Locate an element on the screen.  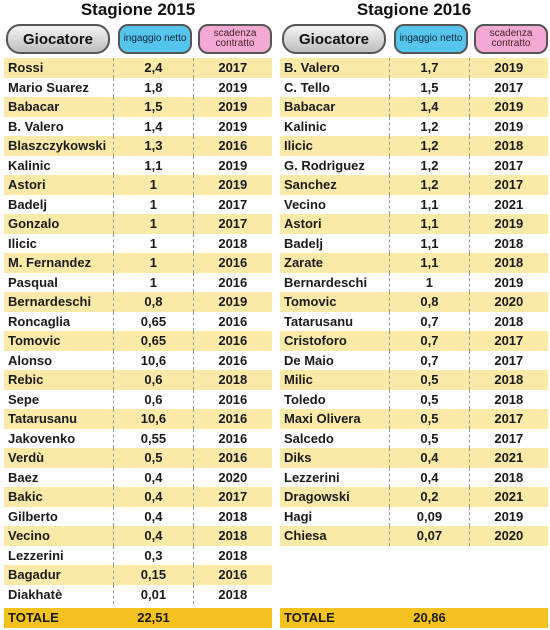
salary: 0,7 is located at coordinates (428, 321).